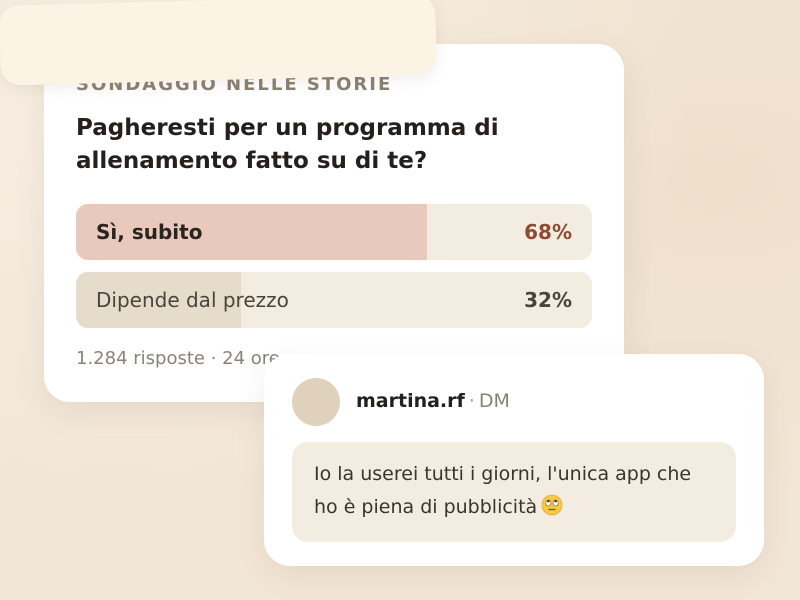  Describe the element at coordinates (548, 300) in the screenshot. I see `poll-option-depends-percent: 32%` at that location.